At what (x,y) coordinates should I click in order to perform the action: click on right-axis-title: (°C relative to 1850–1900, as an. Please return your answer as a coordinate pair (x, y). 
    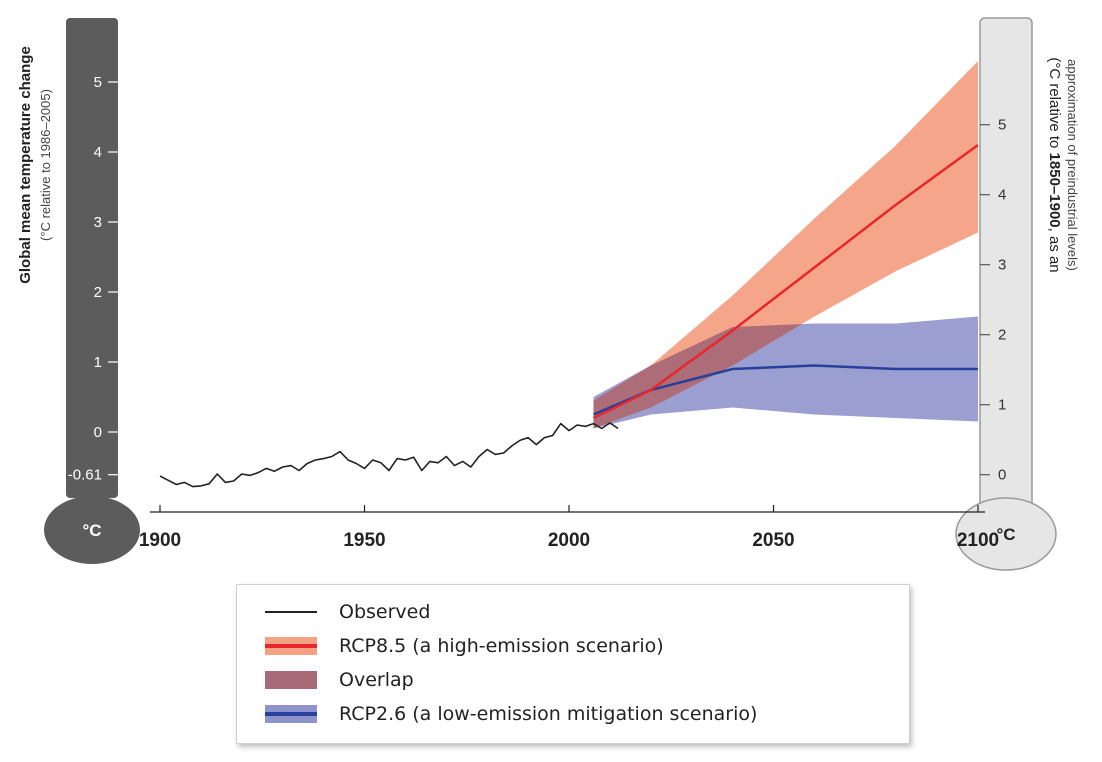
    Looking at the image, I should click on (1054, 164).